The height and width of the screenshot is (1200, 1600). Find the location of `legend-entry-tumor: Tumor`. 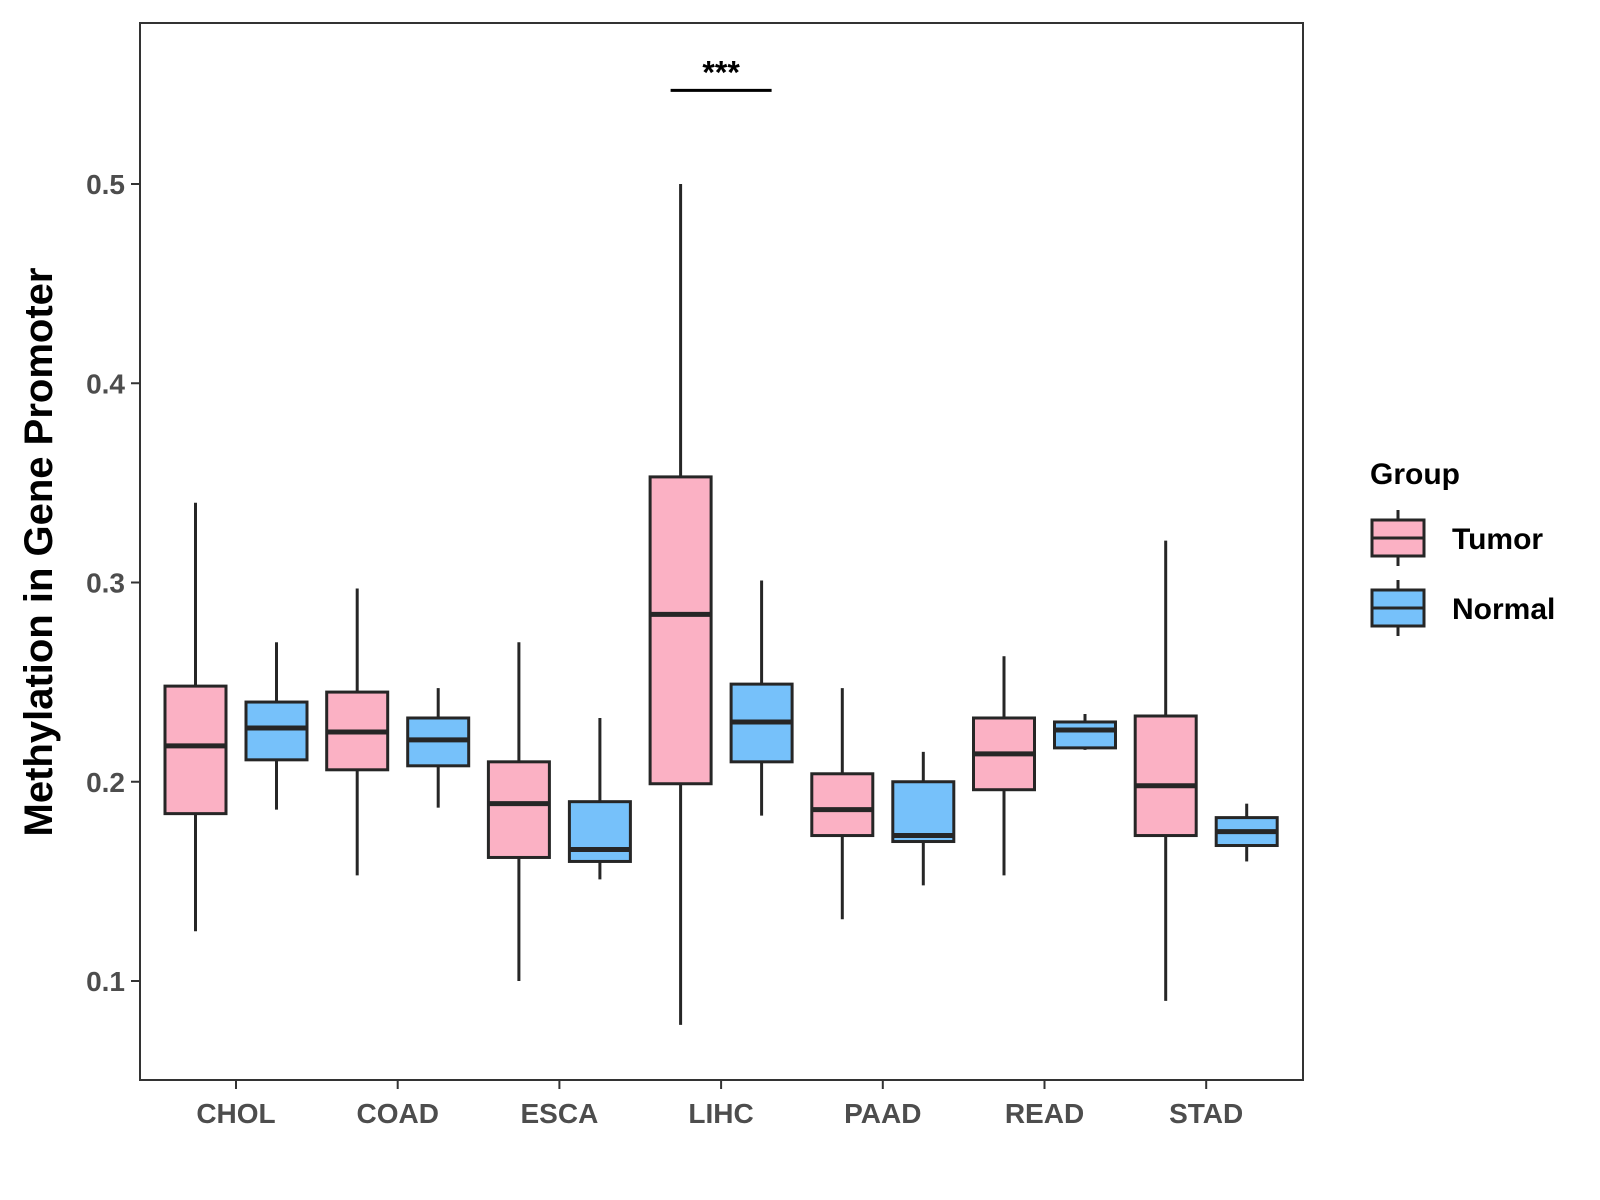

legend-entry-tumor: Tumor is located at coordinates (1456, 538).